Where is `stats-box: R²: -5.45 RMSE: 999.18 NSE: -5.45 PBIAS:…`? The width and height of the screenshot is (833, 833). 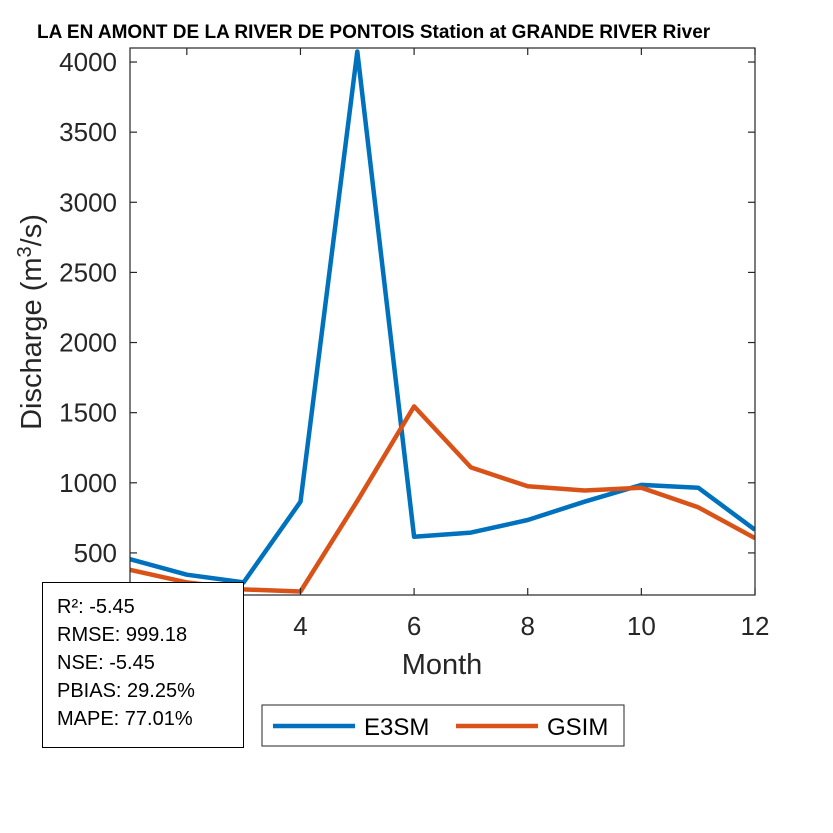
stats-box: R²: -5.45 RMSE: 999.18 NSE: -5.45 PBIAS:… is located at coordinates (143, 665).